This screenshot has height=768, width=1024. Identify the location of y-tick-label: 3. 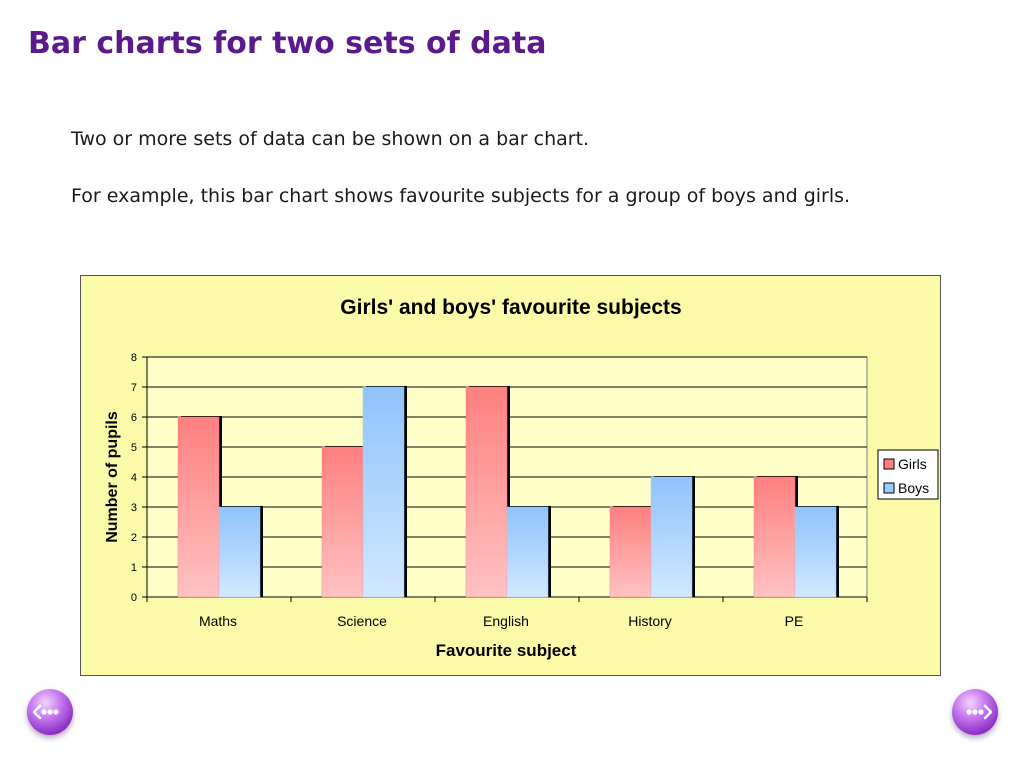
(134, 508).